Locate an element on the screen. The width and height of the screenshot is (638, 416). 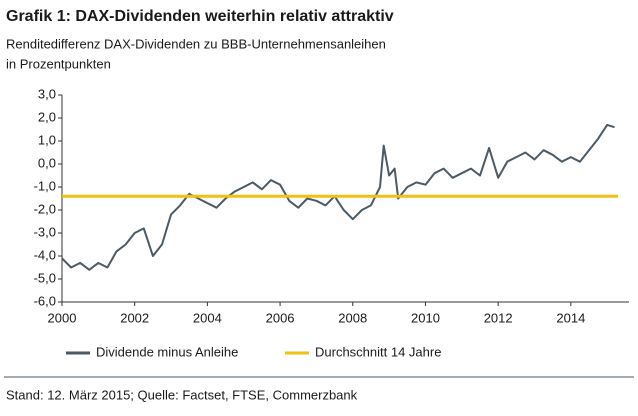
x-tick-label: 2010 is located at coordinates (425, 317).